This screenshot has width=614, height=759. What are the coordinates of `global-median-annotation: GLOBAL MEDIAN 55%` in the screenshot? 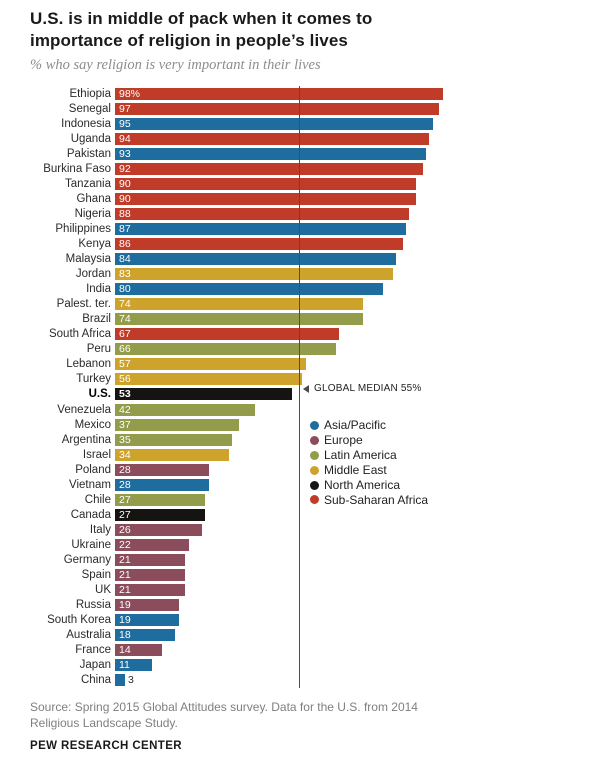 It's located at (362, 388).